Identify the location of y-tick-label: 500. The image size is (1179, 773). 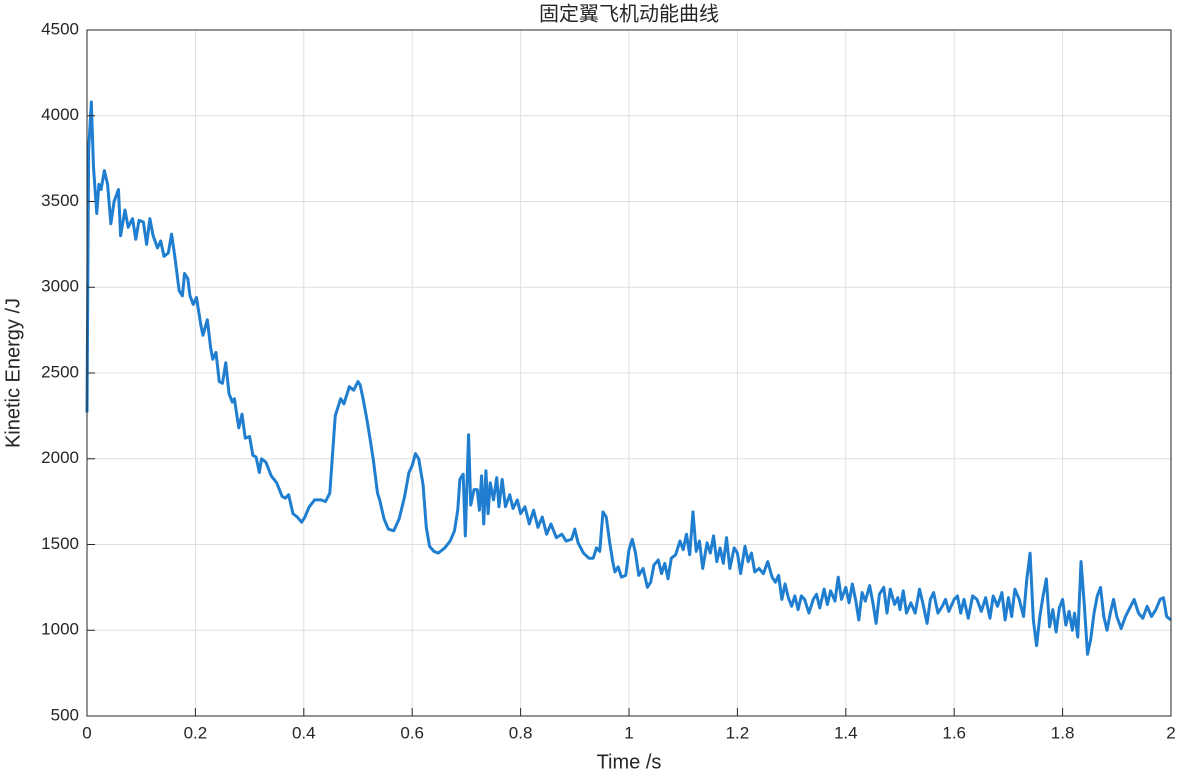
(65, 714).